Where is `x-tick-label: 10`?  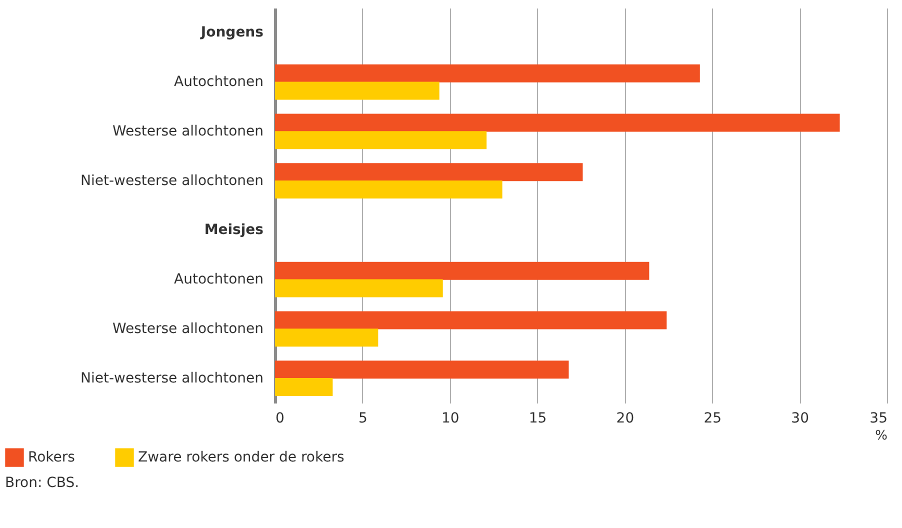 x-tick-label: 10 is located at coordinates (450, 418).